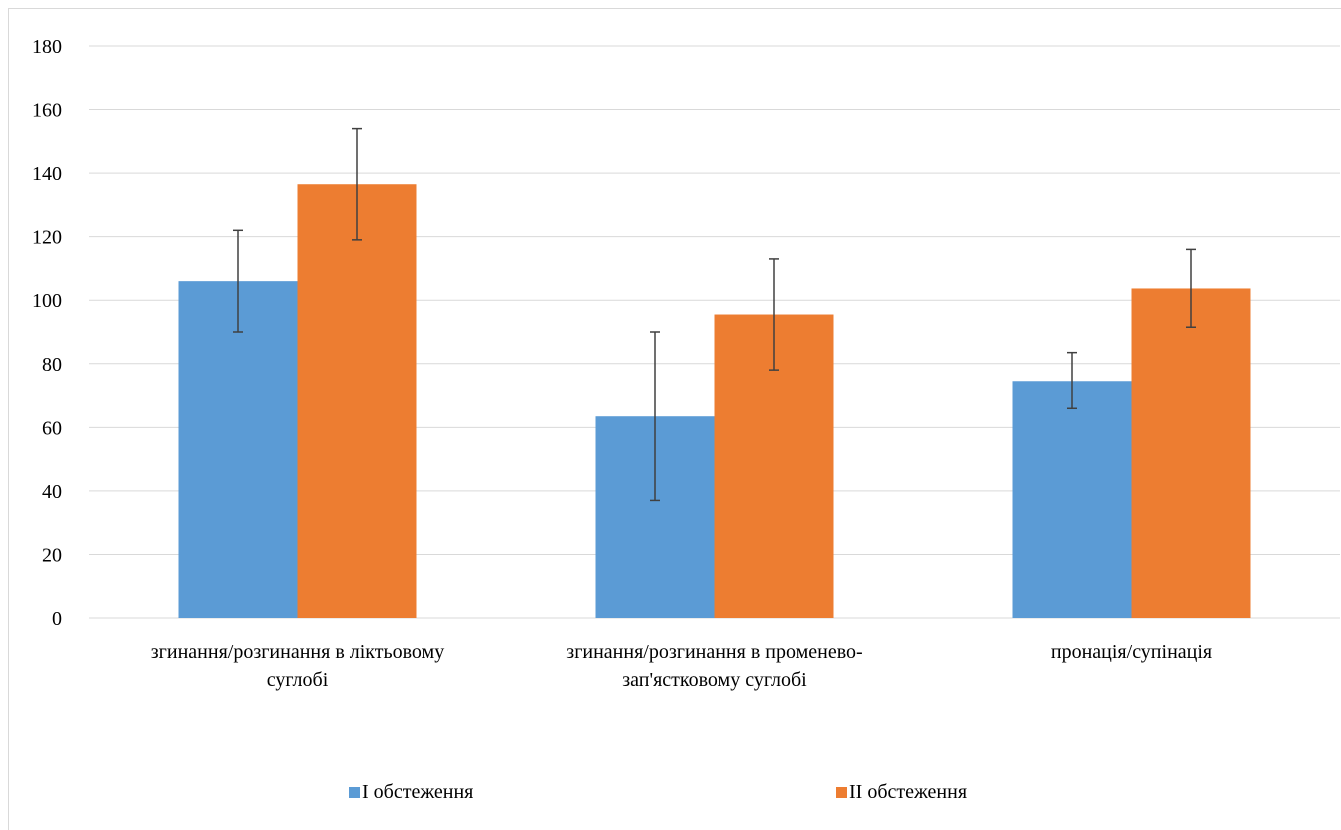 Image resolution: width=1341 pixels, height=830 pixels. What do you see at coordinates (658, 792) in the screenshot?
I see `legend: I обстеження II обстеження` at bounding box center [658, 792].